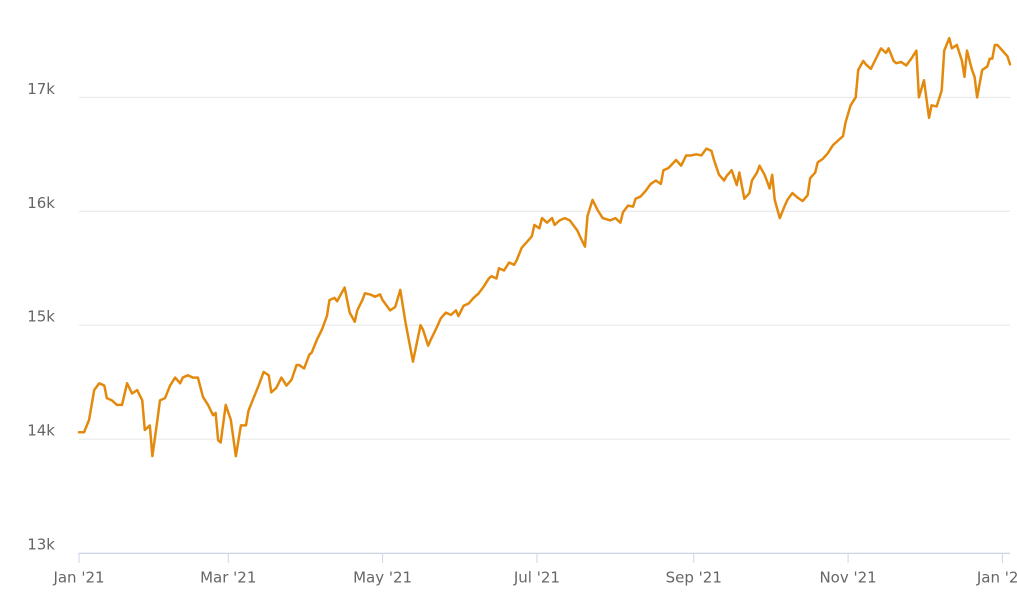 This screenshot has height=601, width=1017. Describe the element at coordinates (41, 317) in the screenshot. I see `y-tick-label: 15k` at that location.